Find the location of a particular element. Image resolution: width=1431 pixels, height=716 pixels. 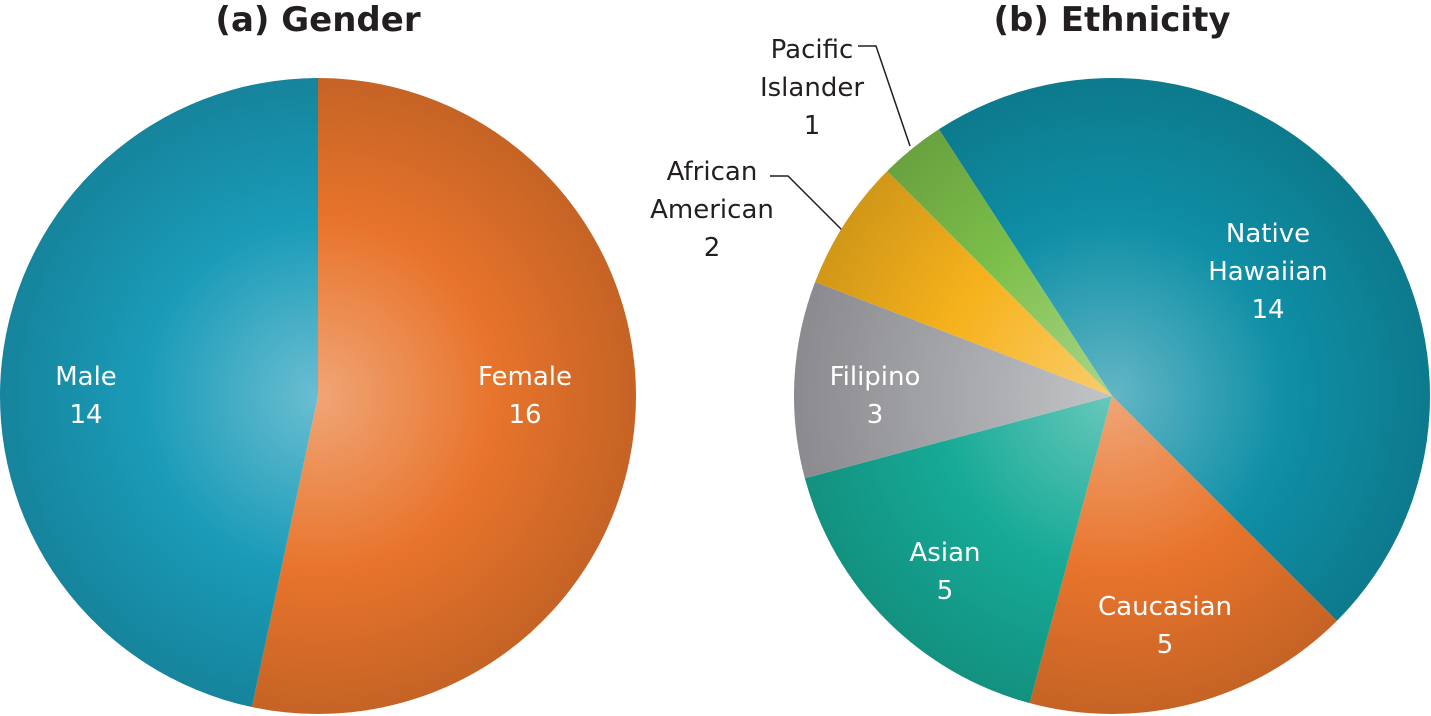

slice-name: Asian is located at coordinates (945, 553).